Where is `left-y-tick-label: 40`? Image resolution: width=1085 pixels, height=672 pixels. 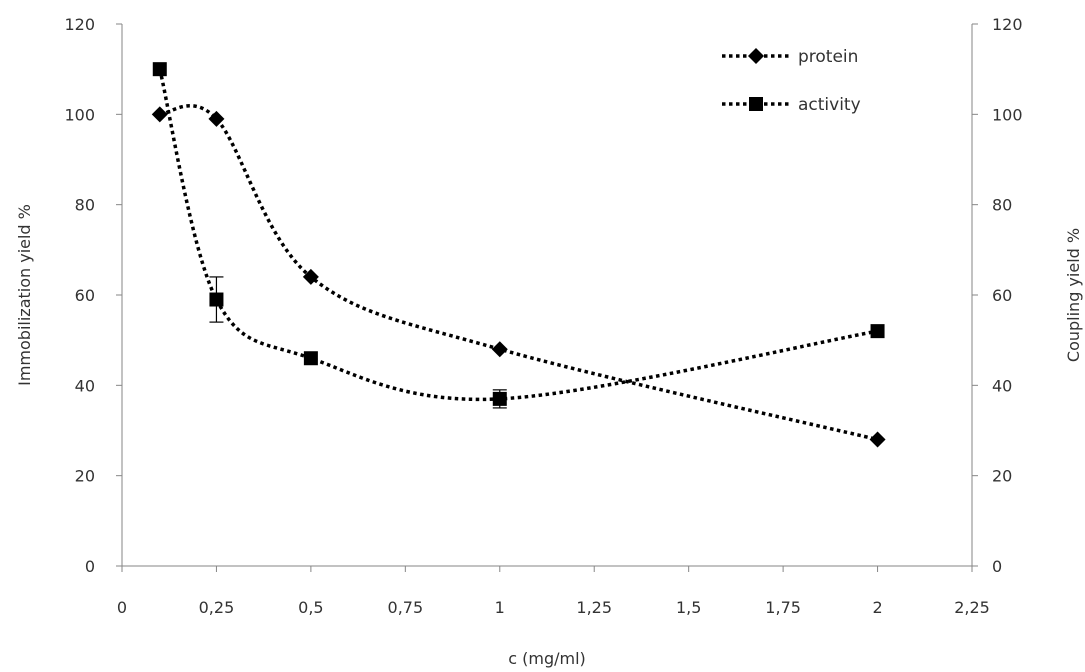 left-y-tick-label: 40 is located at coordinates (85, 385).